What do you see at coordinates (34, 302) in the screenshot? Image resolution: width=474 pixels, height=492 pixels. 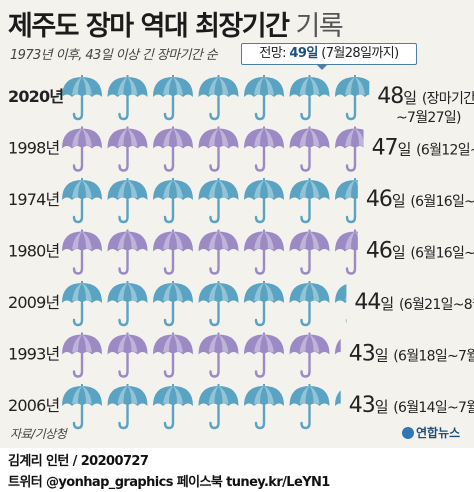 I see `row-year-label: 2009년` at bounding box center [34, 302].